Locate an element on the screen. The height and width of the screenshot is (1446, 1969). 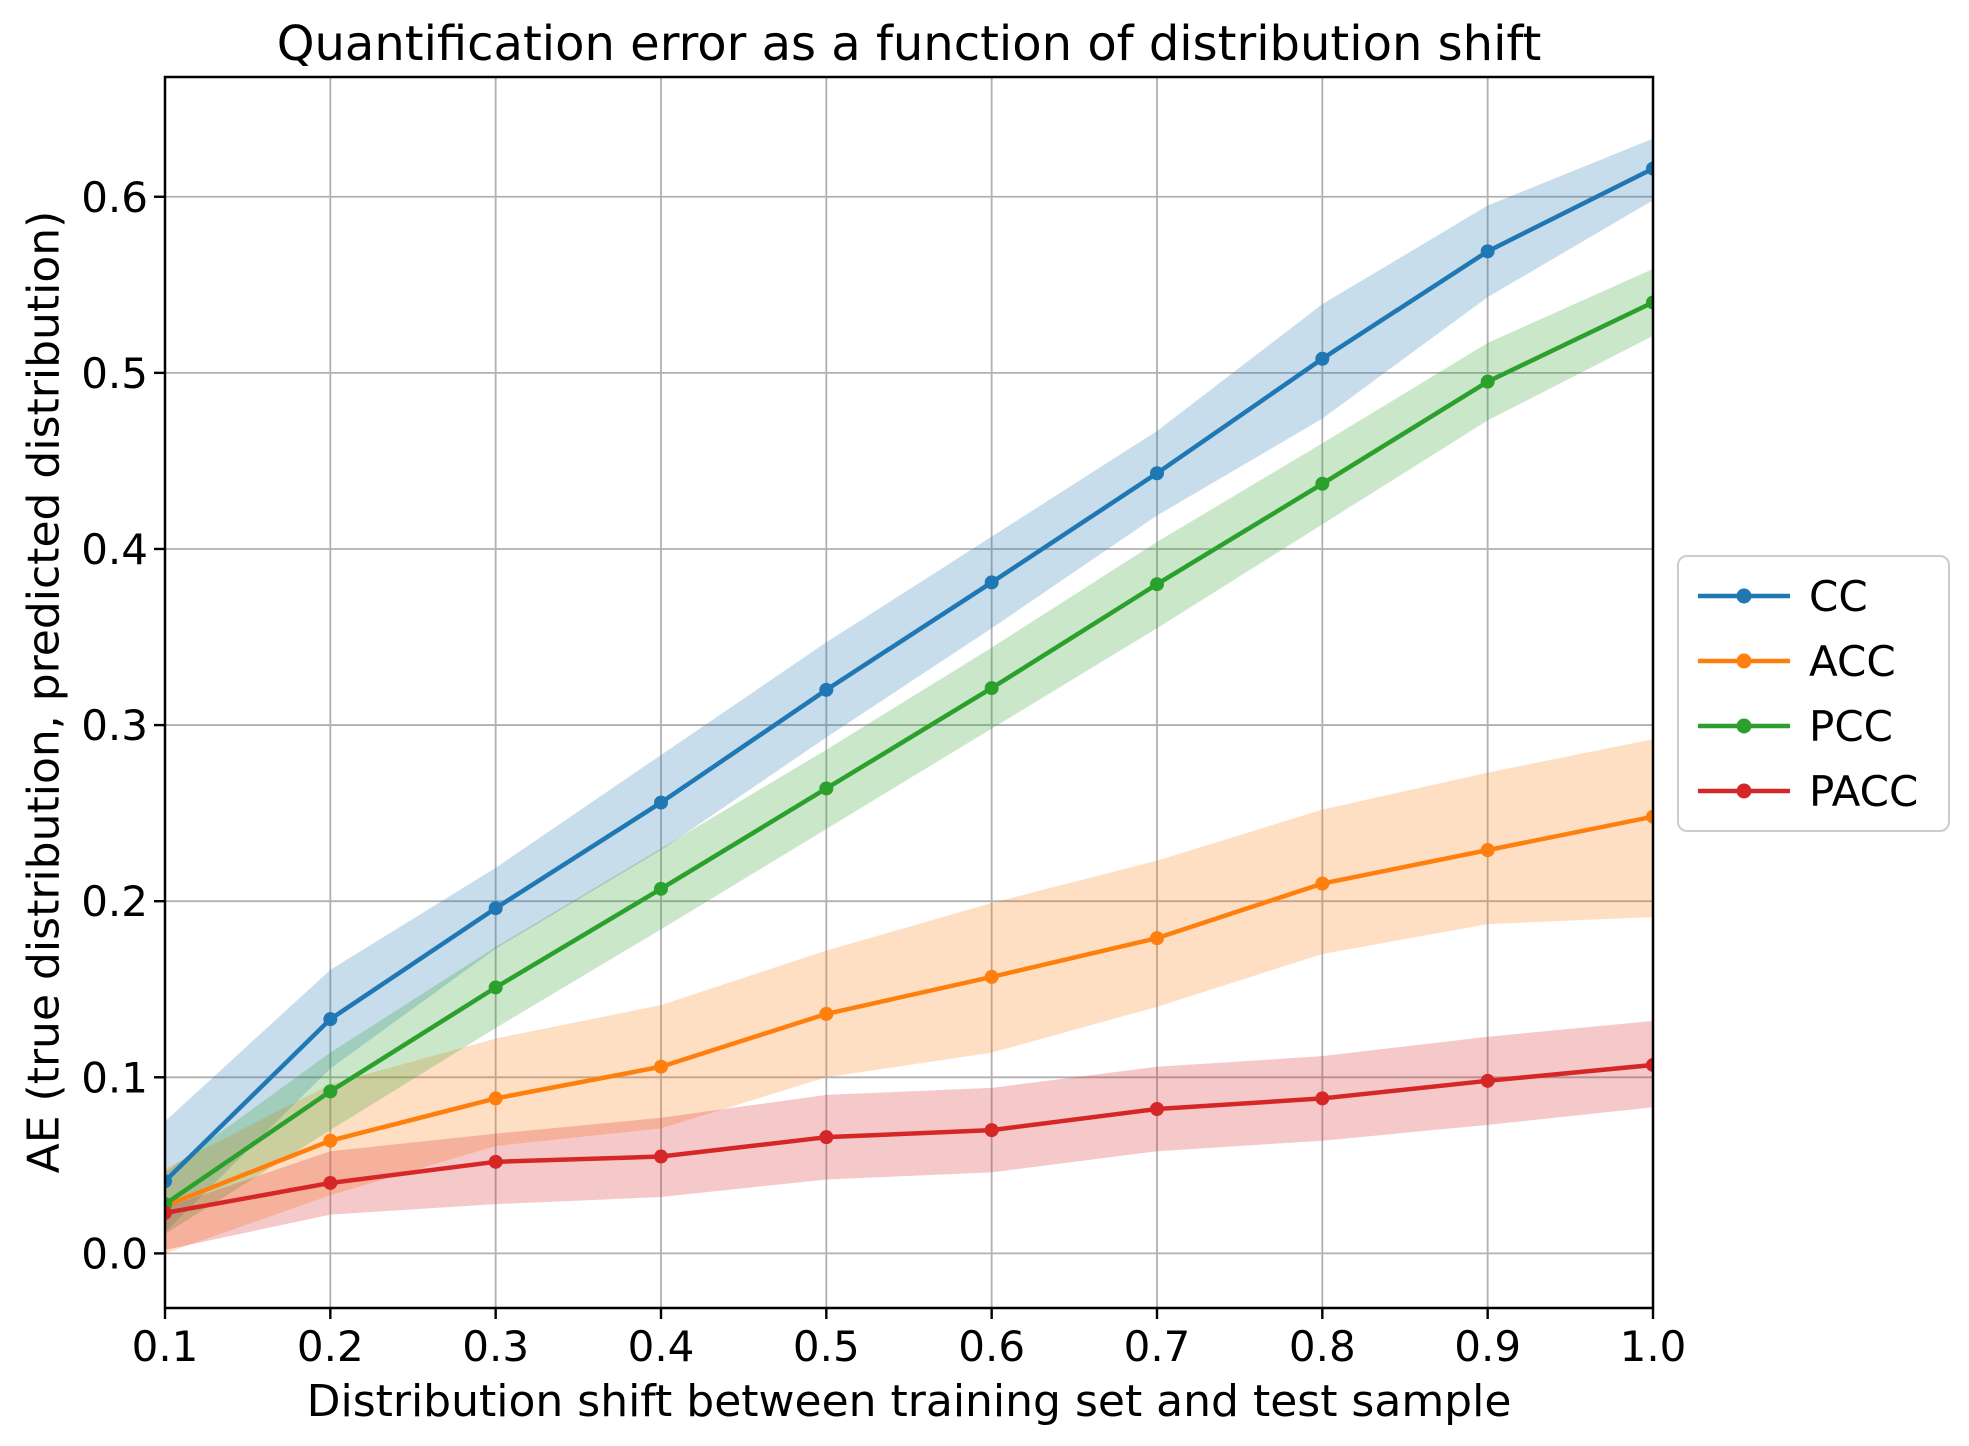
legend-entry-acc: ACC is located at coordinates (1822, 661).